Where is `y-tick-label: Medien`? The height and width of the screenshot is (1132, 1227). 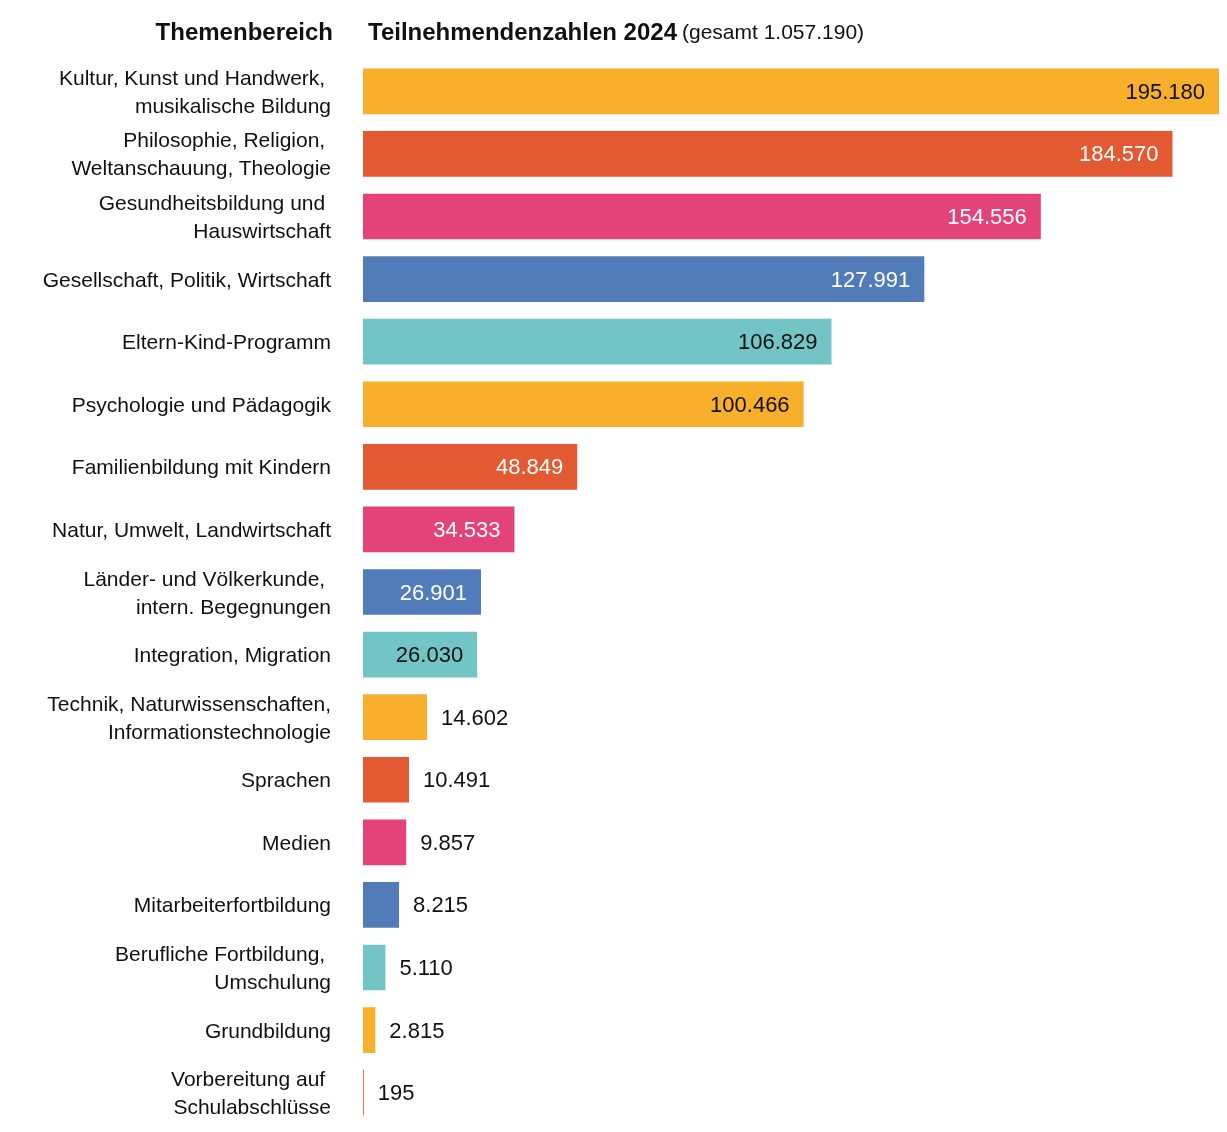
y-tick-label: Medien is located at coordinates (296, 842).